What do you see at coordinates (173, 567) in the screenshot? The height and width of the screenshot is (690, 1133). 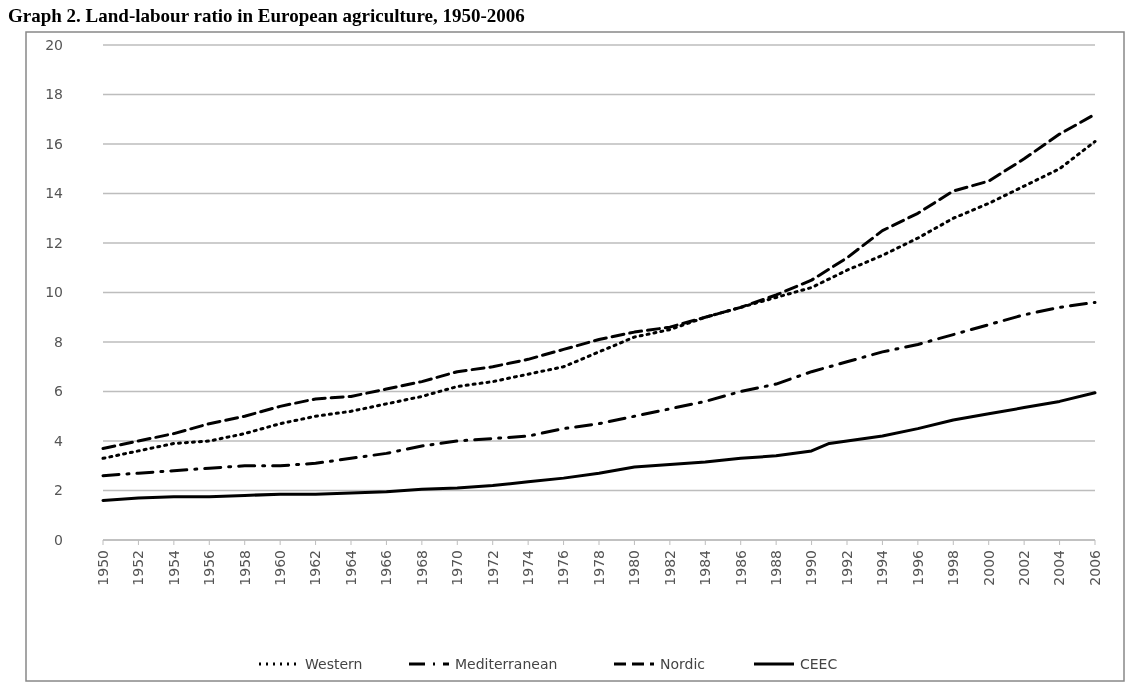 I see `x-tick-label: 1954` at bounding box center [173, 567].